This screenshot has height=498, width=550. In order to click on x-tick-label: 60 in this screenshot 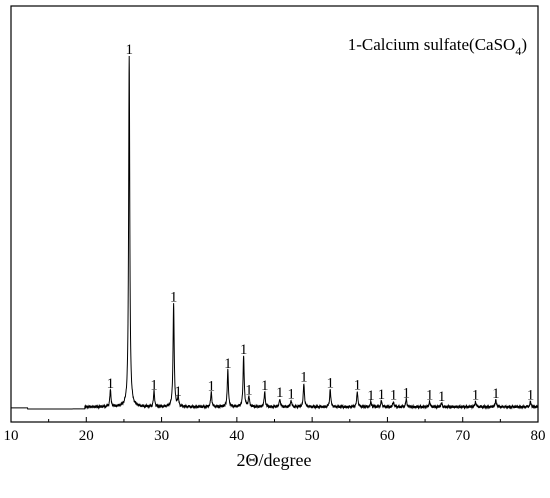, I will do `click(387, 436)`.